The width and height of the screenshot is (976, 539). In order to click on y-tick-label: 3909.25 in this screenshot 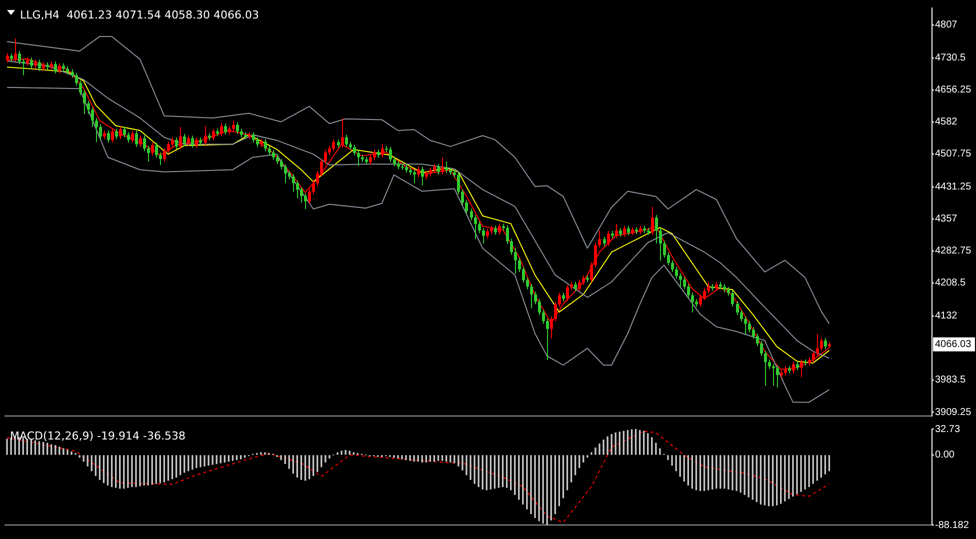, I will do `click(953, 412)`.